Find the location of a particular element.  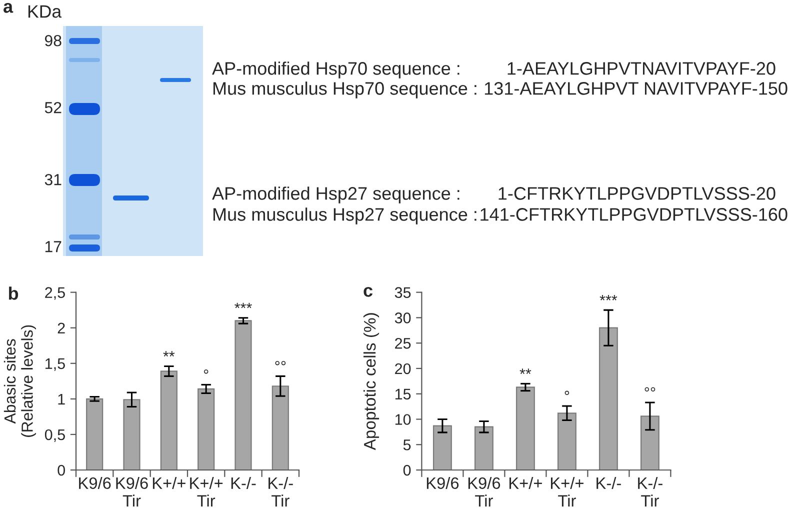

text: Mus musculus Hsp27 sequence : is located at coordinates (344, 216).